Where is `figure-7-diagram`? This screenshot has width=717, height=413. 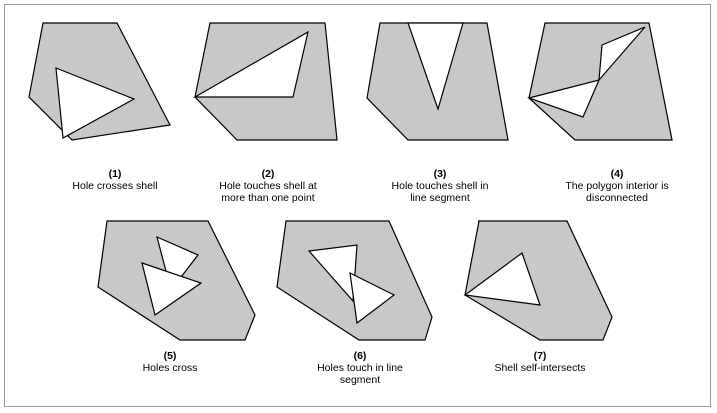
figure-7-diagram is located at coordinates (538, 280).